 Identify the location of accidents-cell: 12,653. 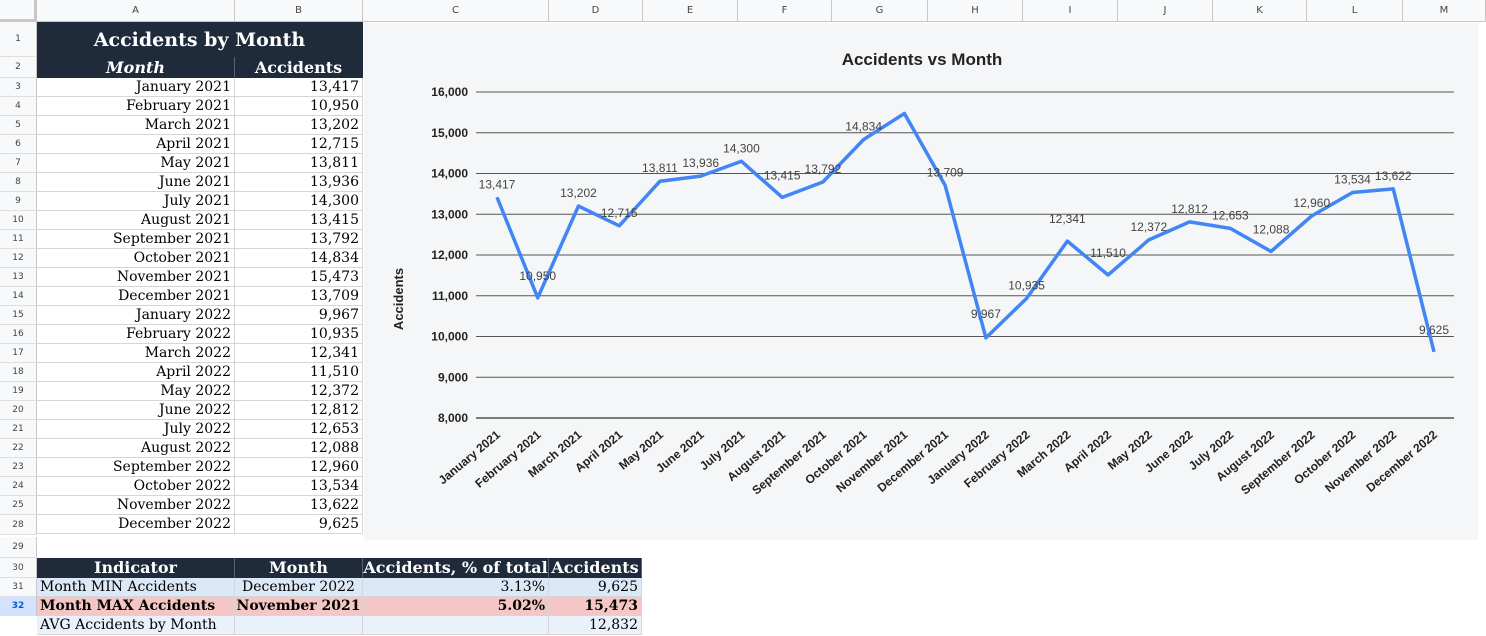
(299, 429).